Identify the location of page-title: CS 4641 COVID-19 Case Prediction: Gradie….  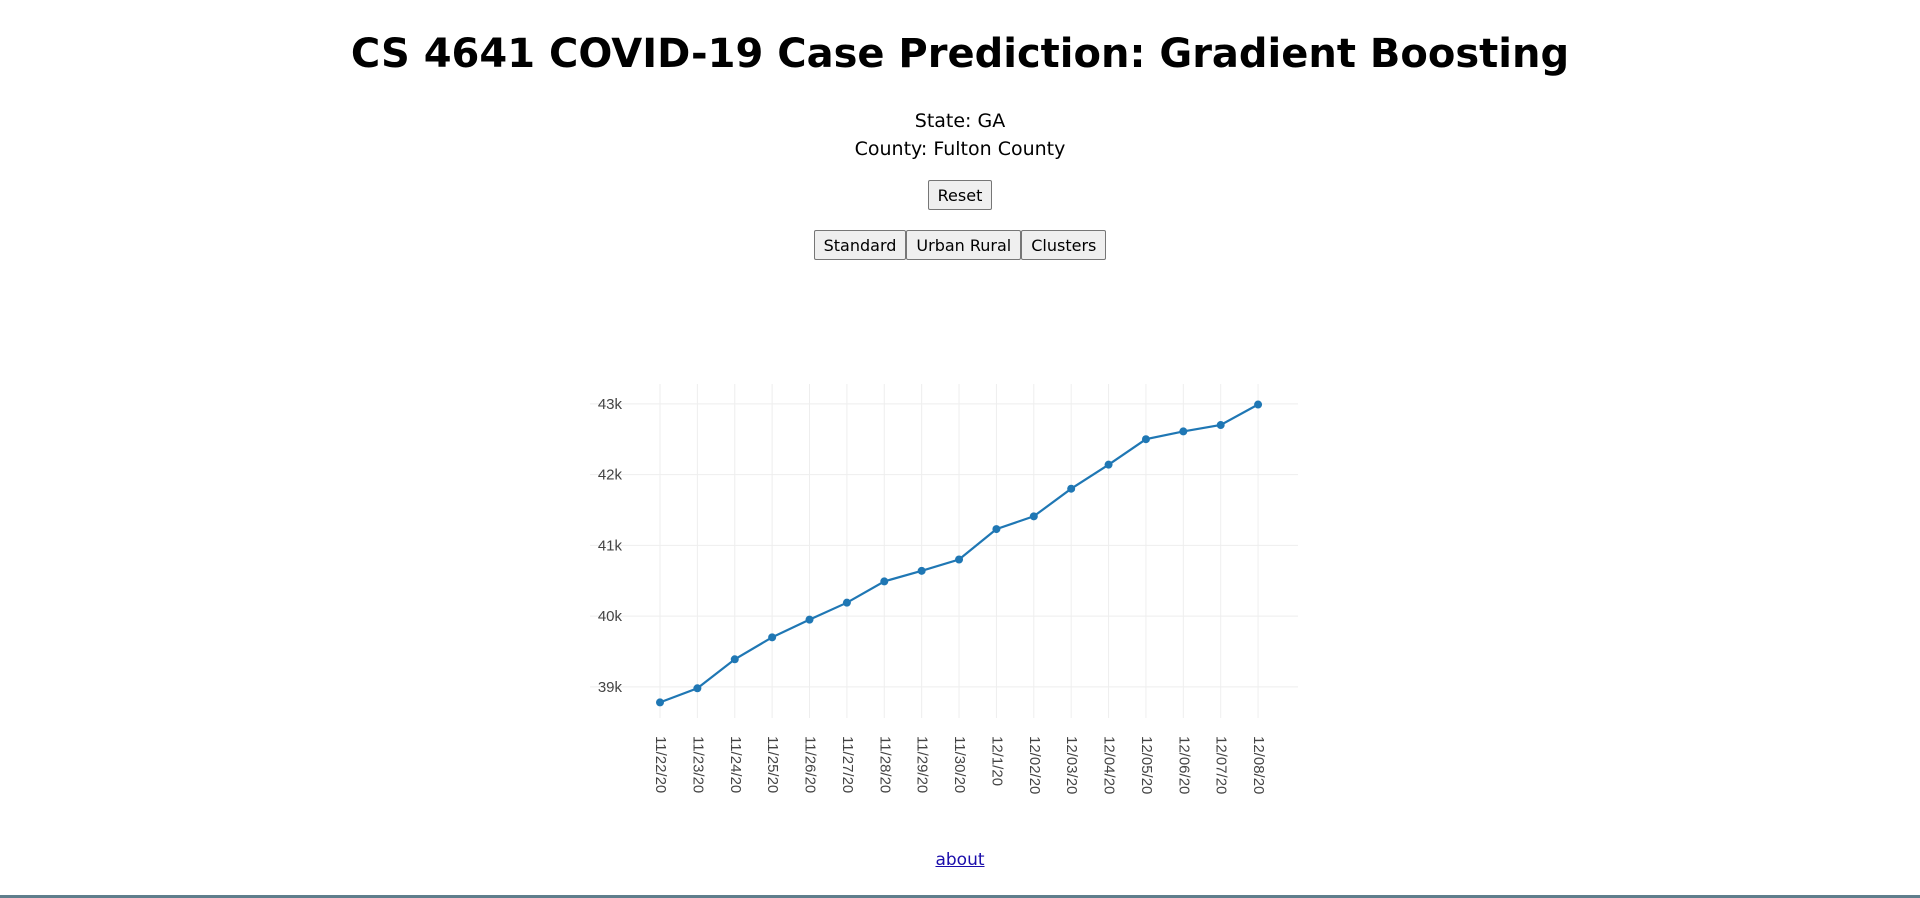
(960, 54).